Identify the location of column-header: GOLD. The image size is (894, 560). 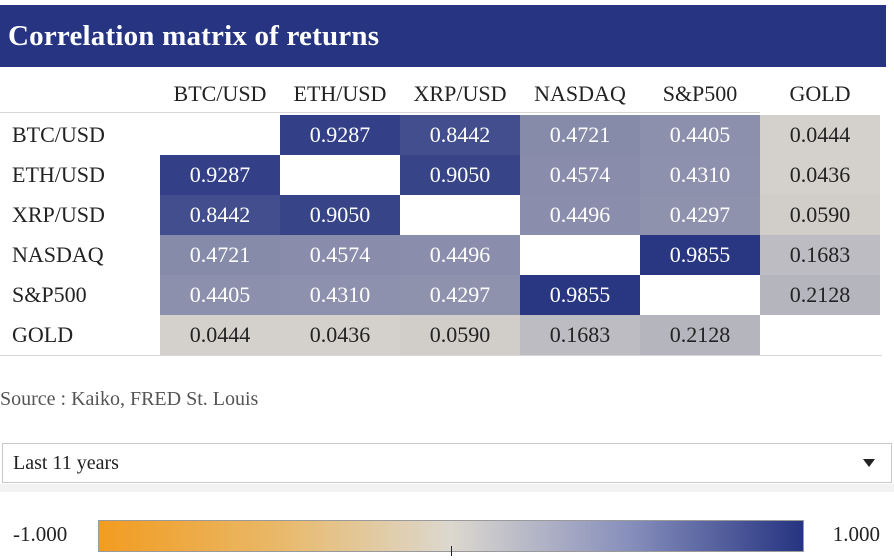
(820, 93).